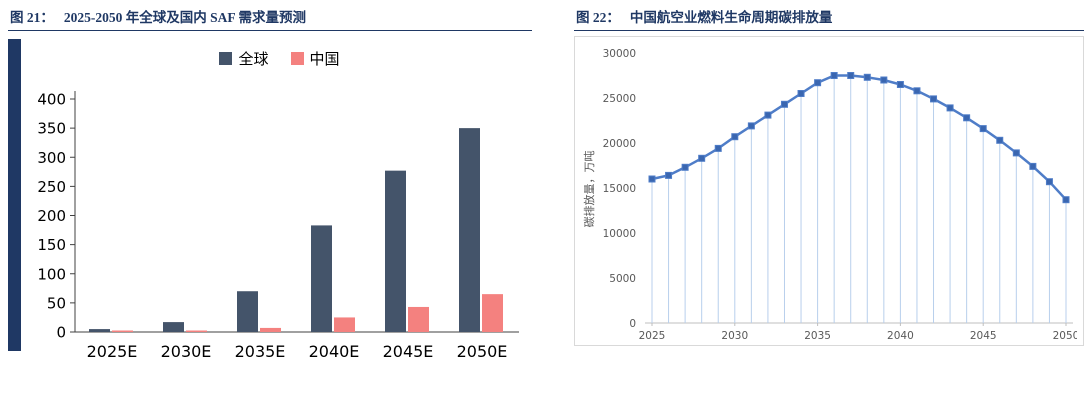  What do you see at coordinates (260, 351) in the screenshot?
I see `x-tick-label: 2035E` at bounding box center [260, 351].